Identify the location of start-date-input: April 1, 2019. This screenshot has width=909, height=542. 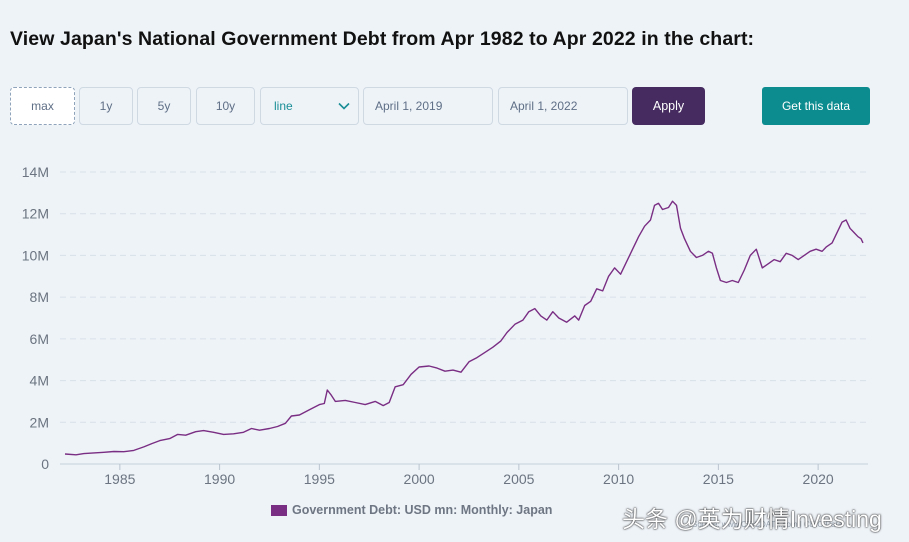
(428, 106).